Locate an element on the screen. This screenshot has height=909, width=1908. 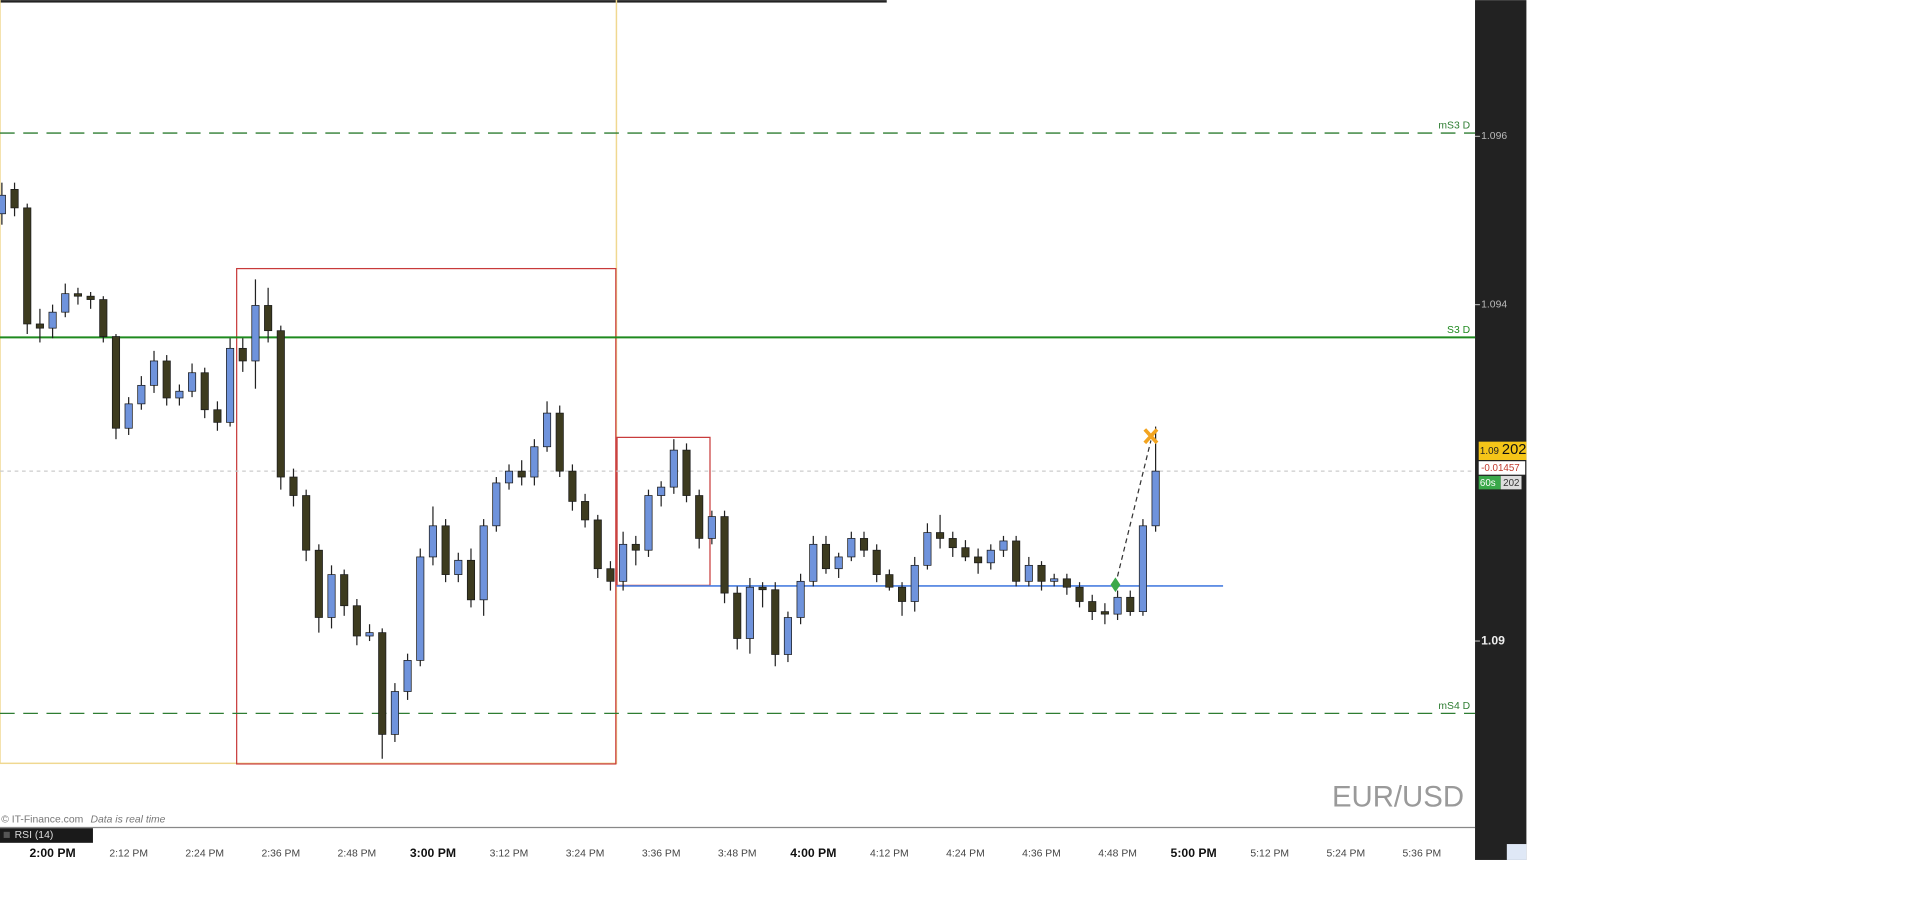
y-tick-label: 1.09 is located at coordinates (1493, 640).